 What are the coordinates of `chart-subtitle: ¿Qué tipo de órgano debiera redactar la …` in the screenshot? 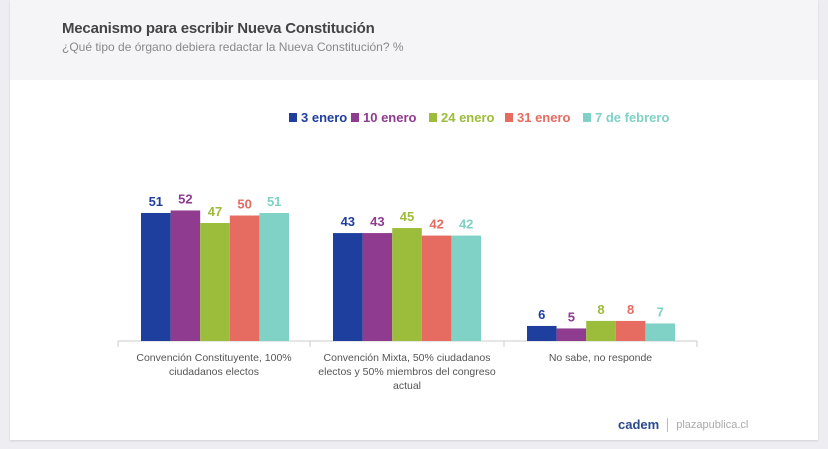 It's located at (233, 47).